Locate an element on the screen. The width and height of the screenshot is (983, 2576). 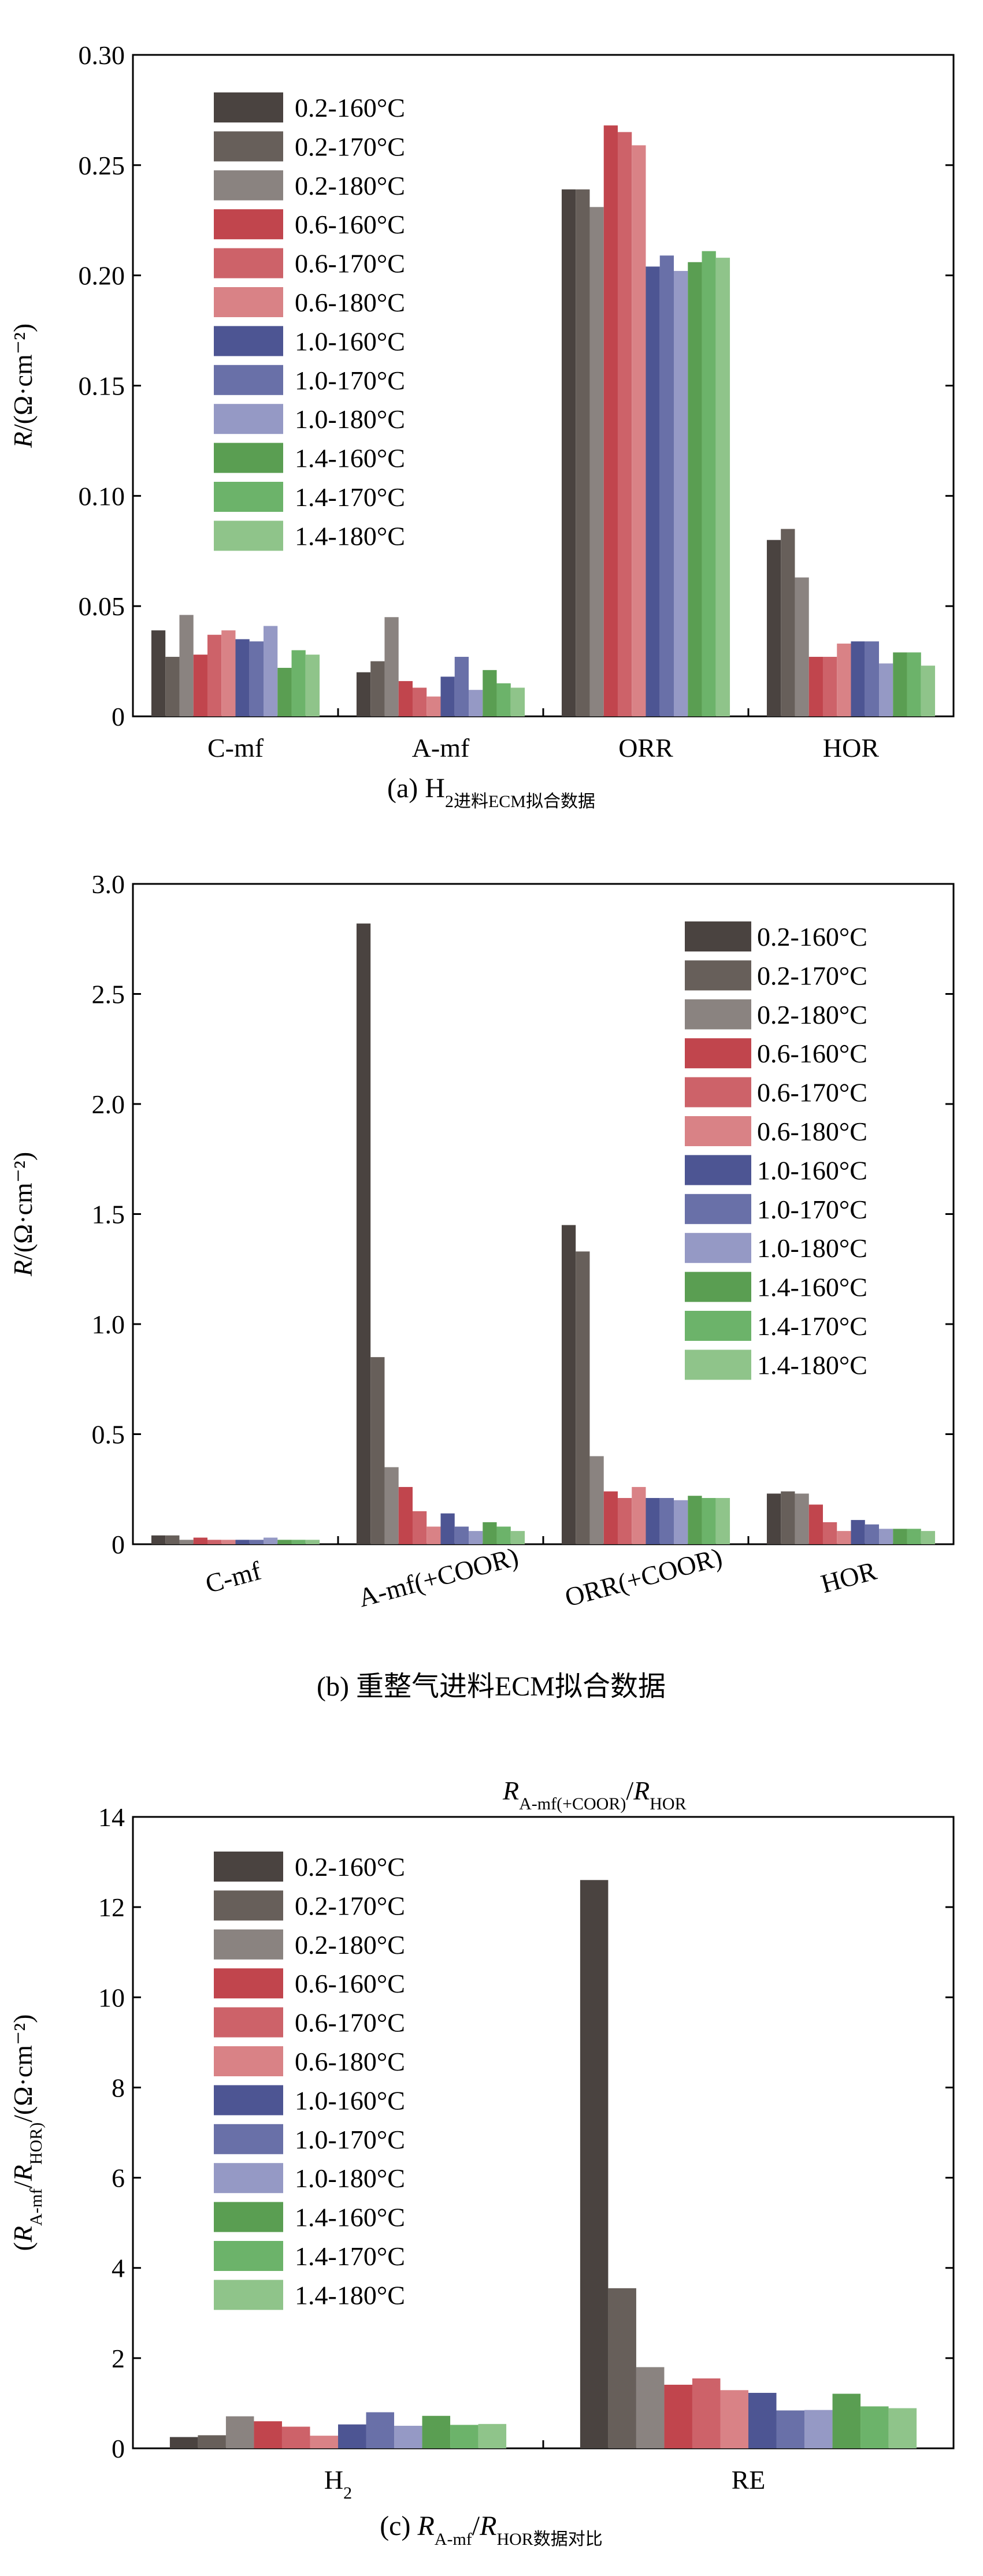
legend-label: 0.2-170°C is located at coordinates (350, 146).